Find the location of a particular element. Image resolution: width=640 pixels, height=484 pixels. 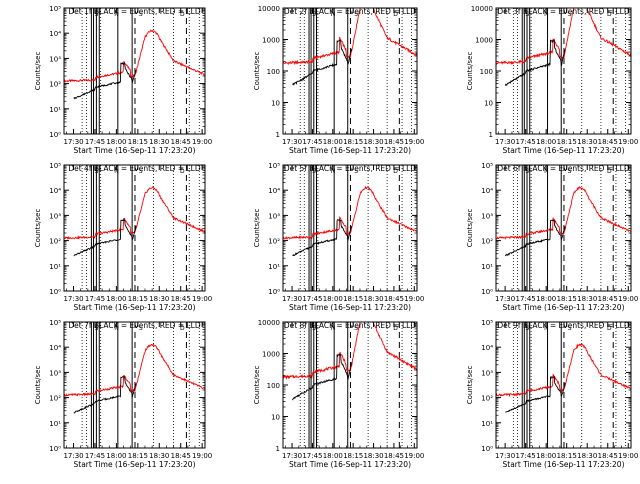

panel-title: Det 2f BLACK = Events, RED = LLD is located at coordinates (350, 11).